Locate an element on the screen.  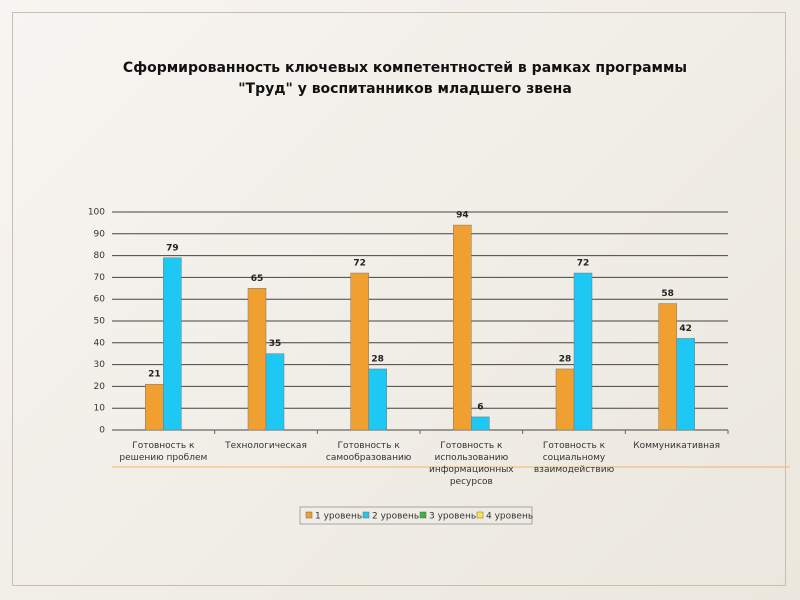
y-tick-label: 80 is located at coordinates (100, 256).